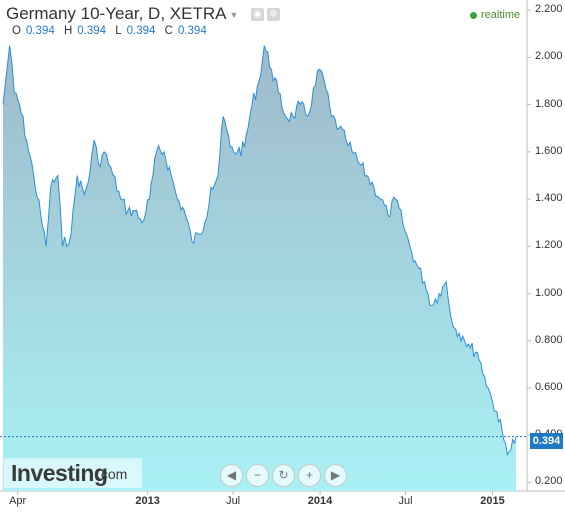 Image resolution: width=565 pixels, height=513 pixels. Describe the element at coordinates (309, 475) in the screenshot. I see `zoom-in-icon: +` at that location.